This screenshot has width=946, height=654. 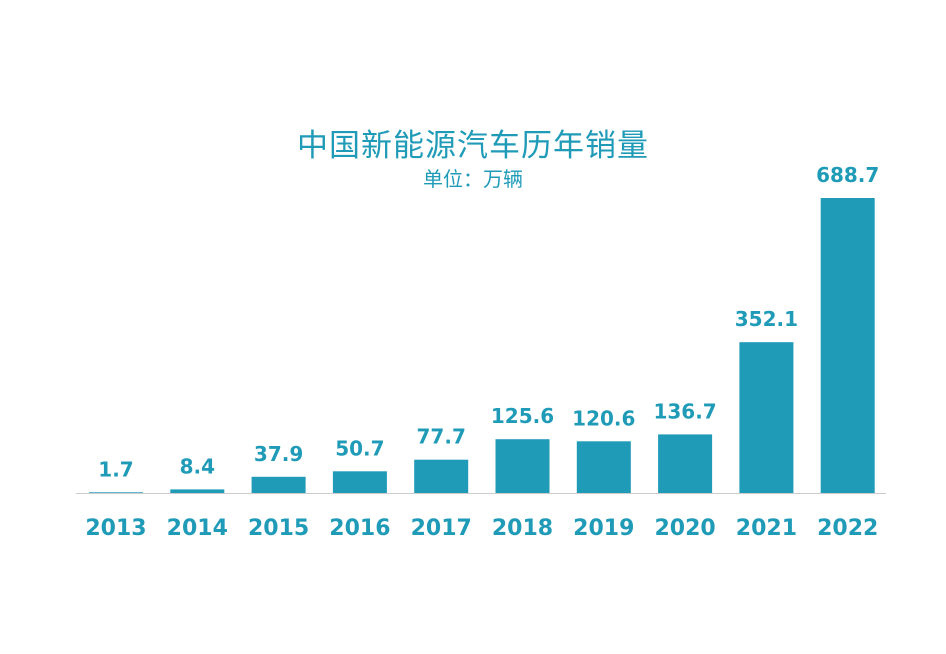 I want to click on data-label-2020: 136.7, so click(x=684, y=411).